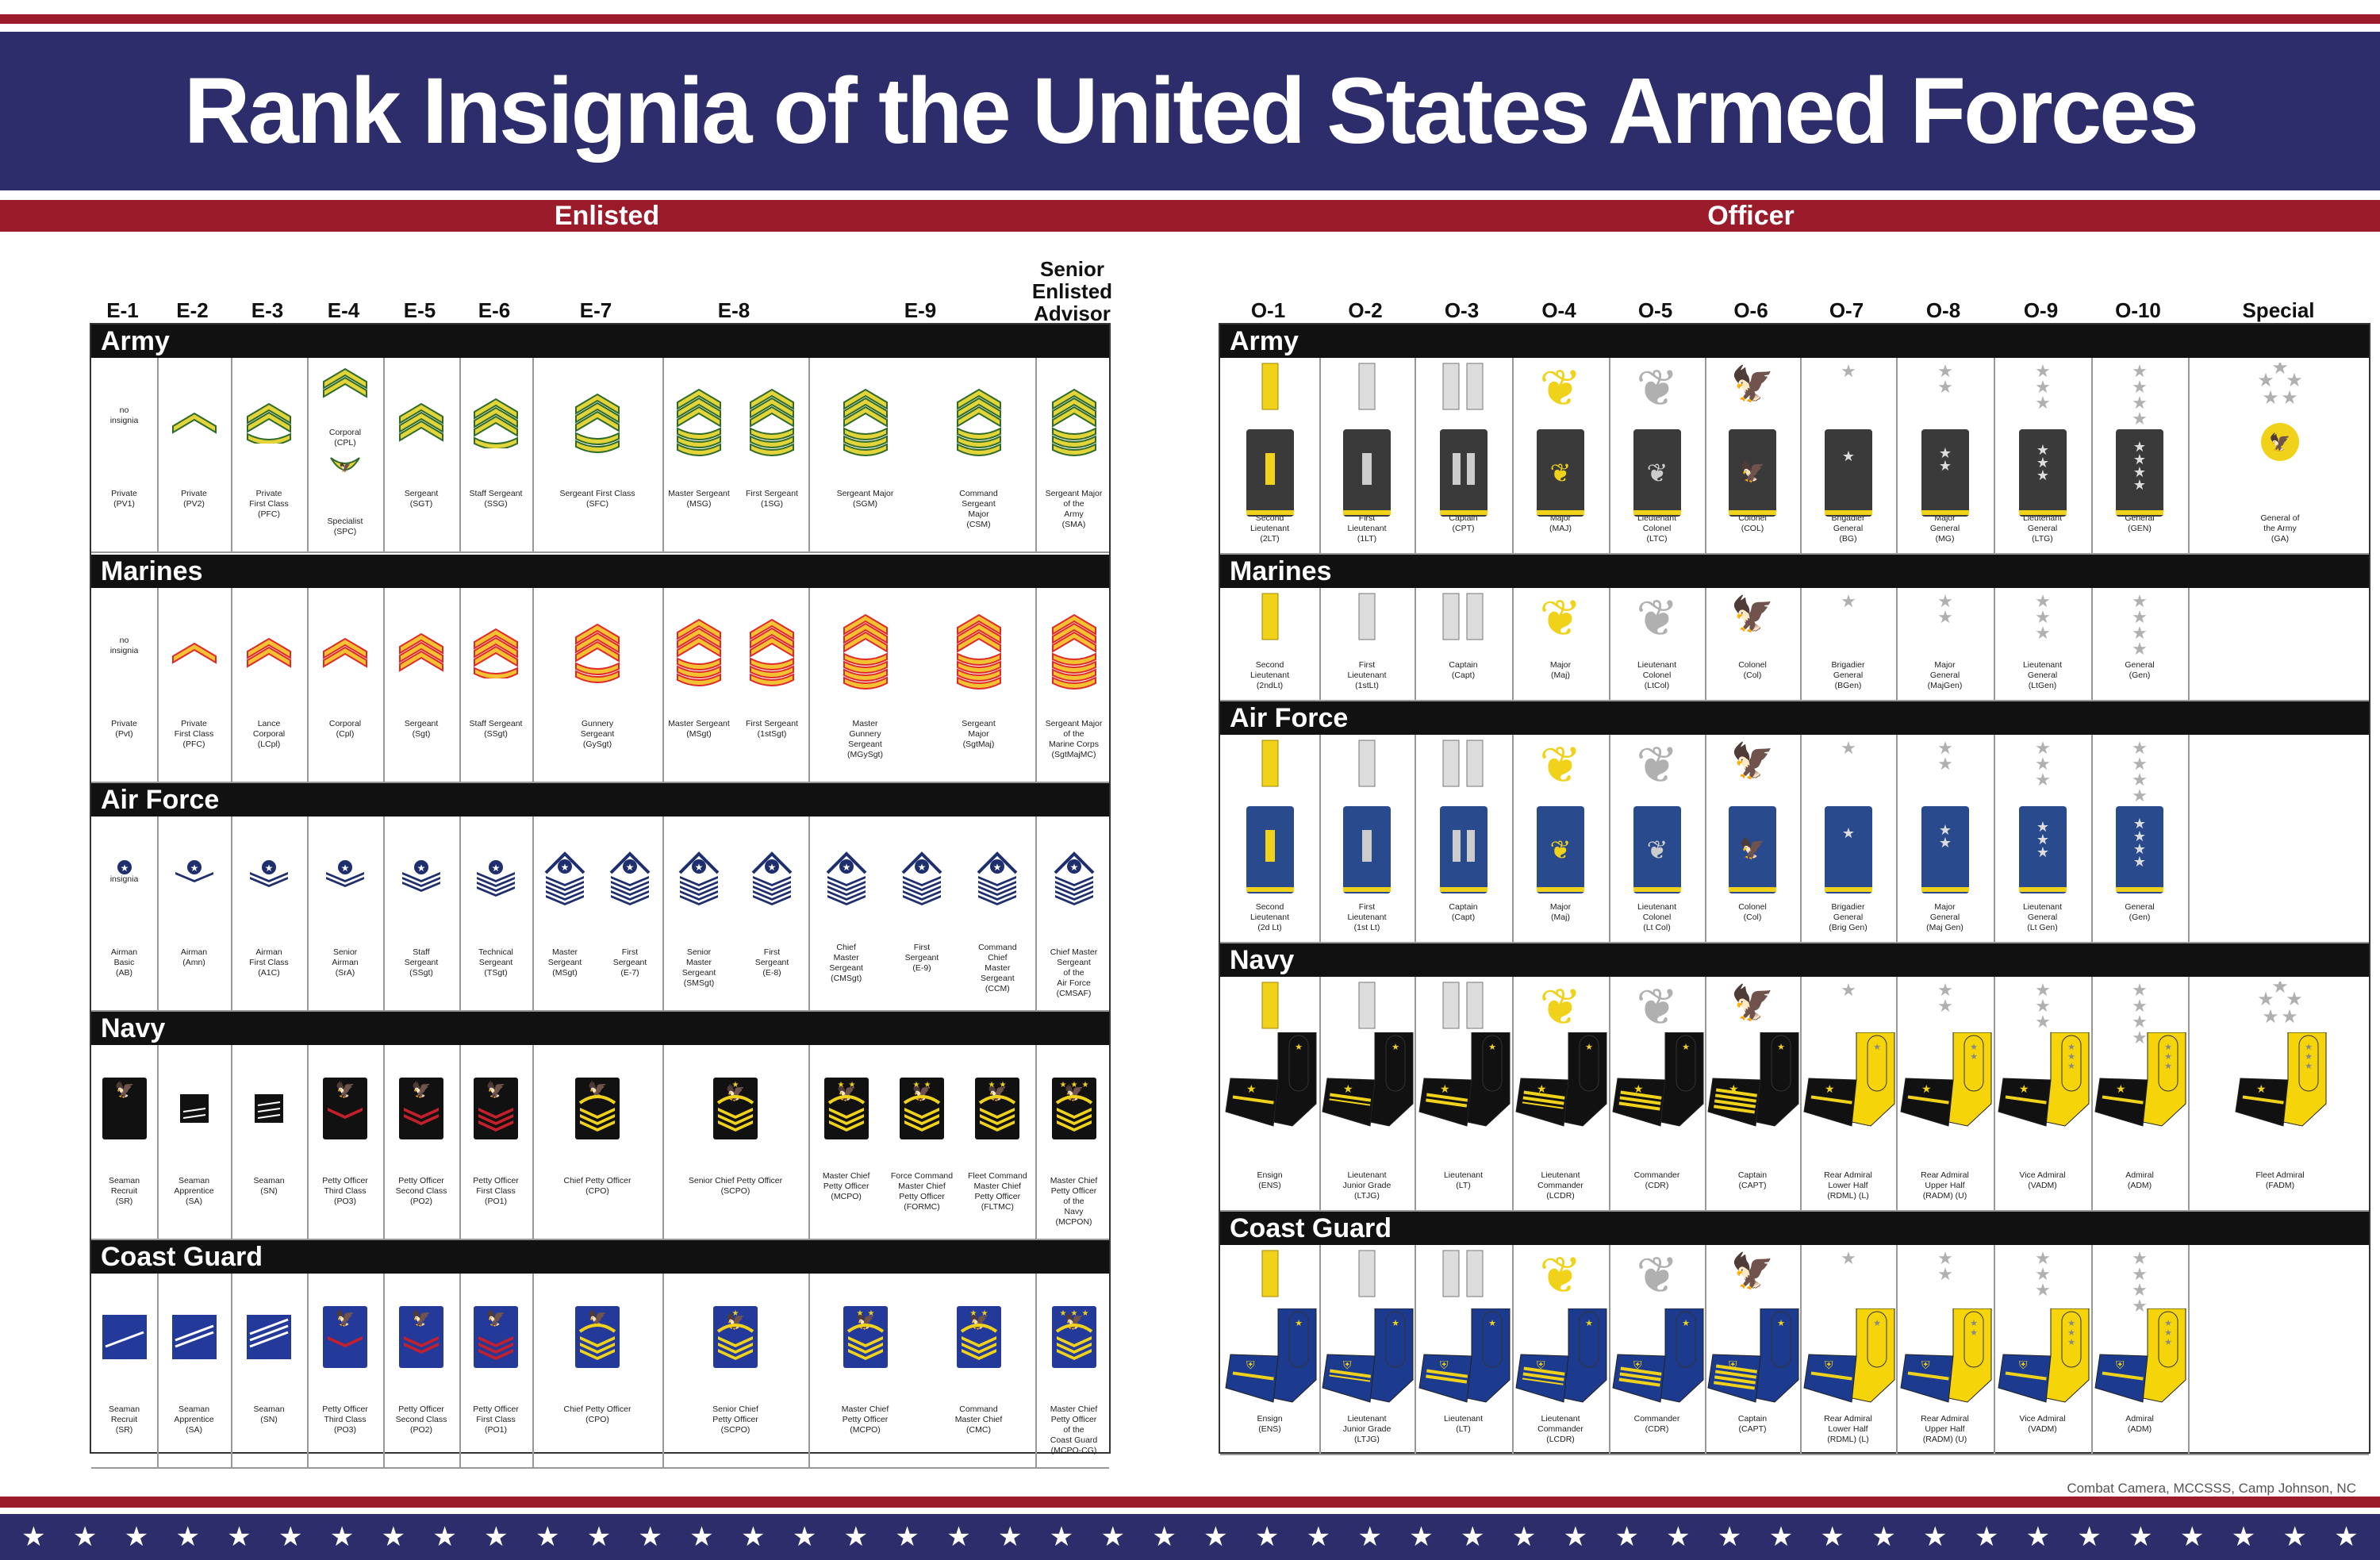 The height and width of the screenshot is (1560, 2380). I want to click on officer-col-header: O-6, so click(1750, 310).